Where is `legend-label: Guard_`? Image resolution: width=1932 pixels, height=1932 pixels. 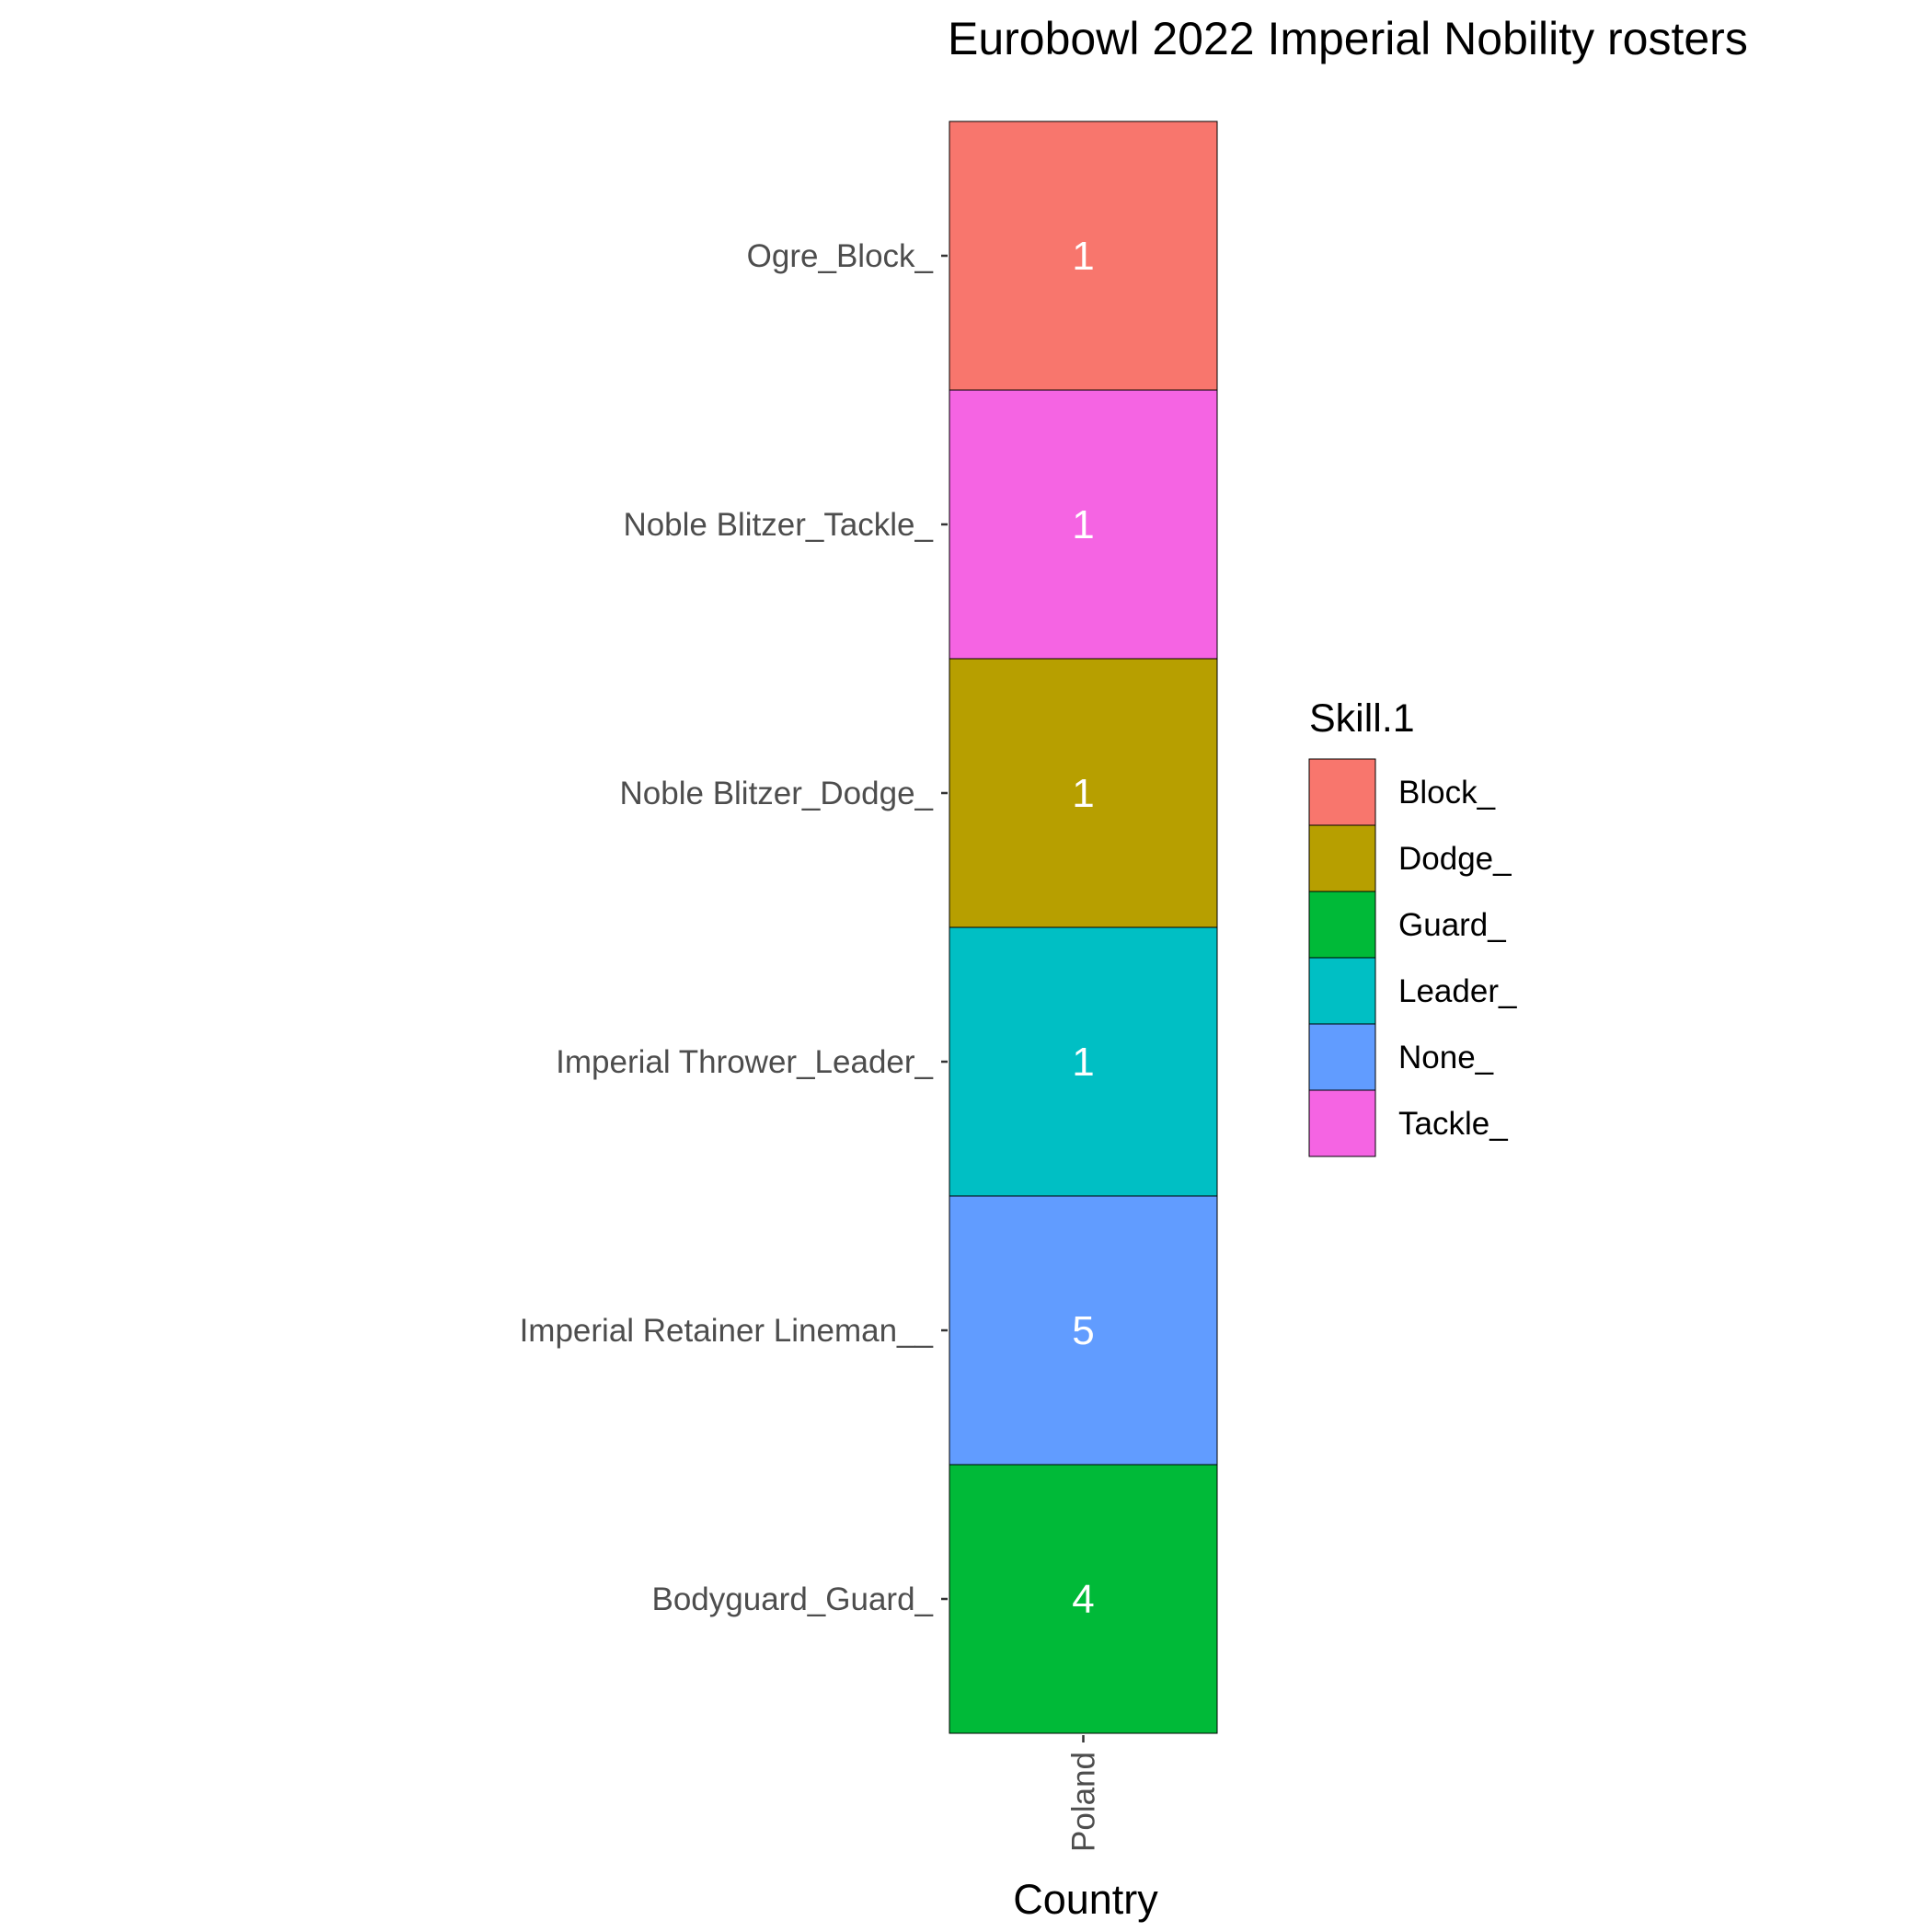 legend-label: Guard_ is located at coordinates (1452, 925).